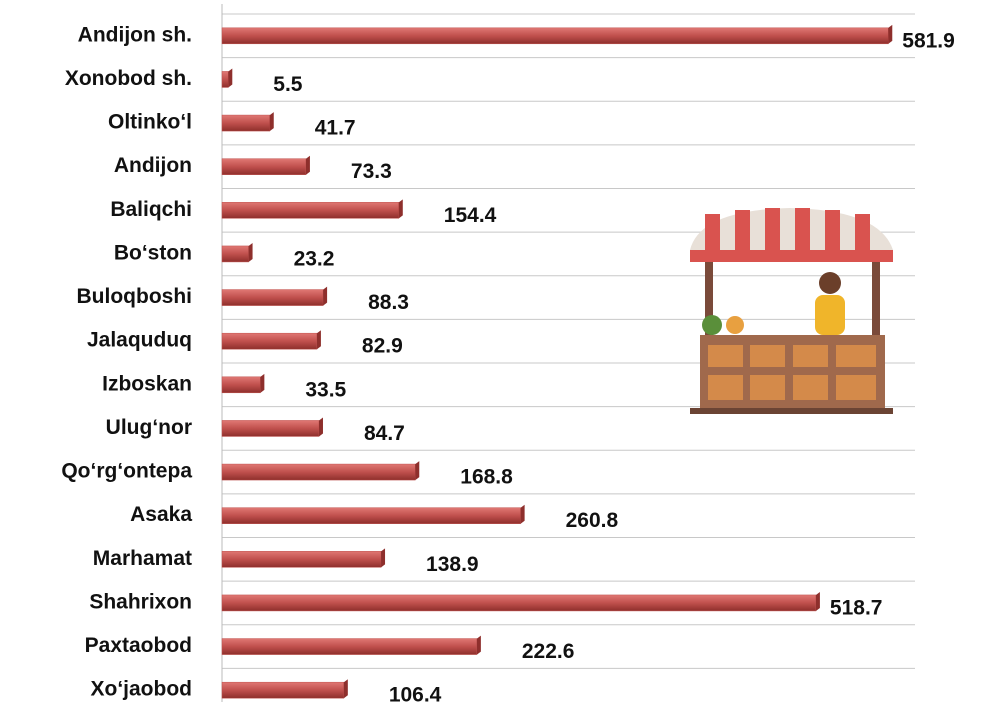  I want to click on value-label: 168.8, so click(486, 477).